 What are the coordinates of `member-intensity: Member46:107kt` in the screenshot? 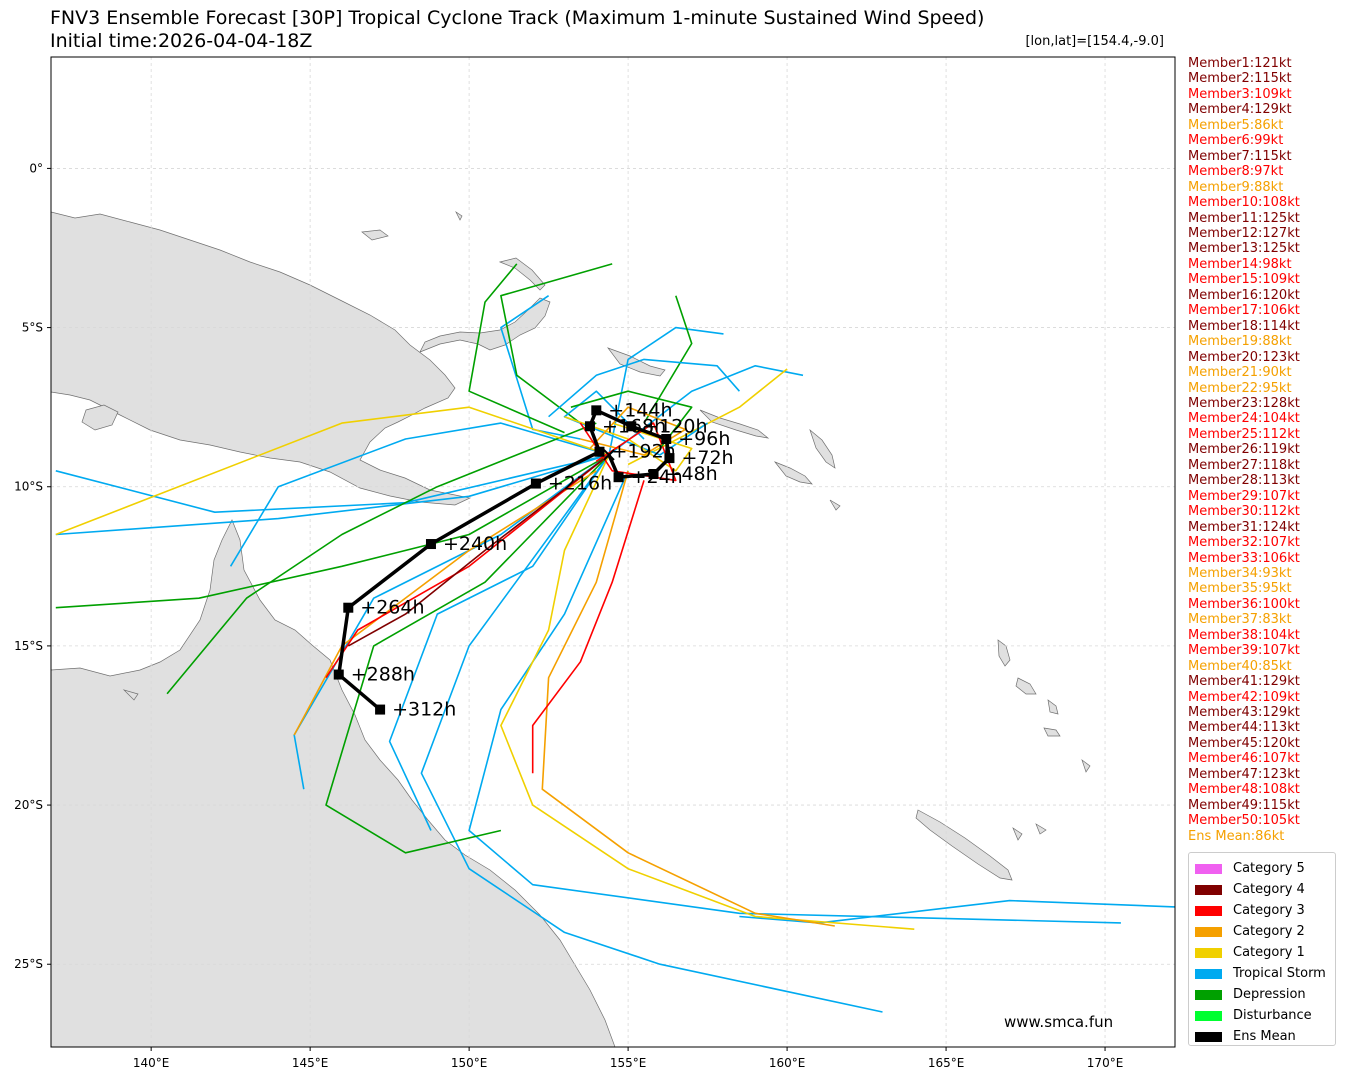 It's located at (1244, 759).